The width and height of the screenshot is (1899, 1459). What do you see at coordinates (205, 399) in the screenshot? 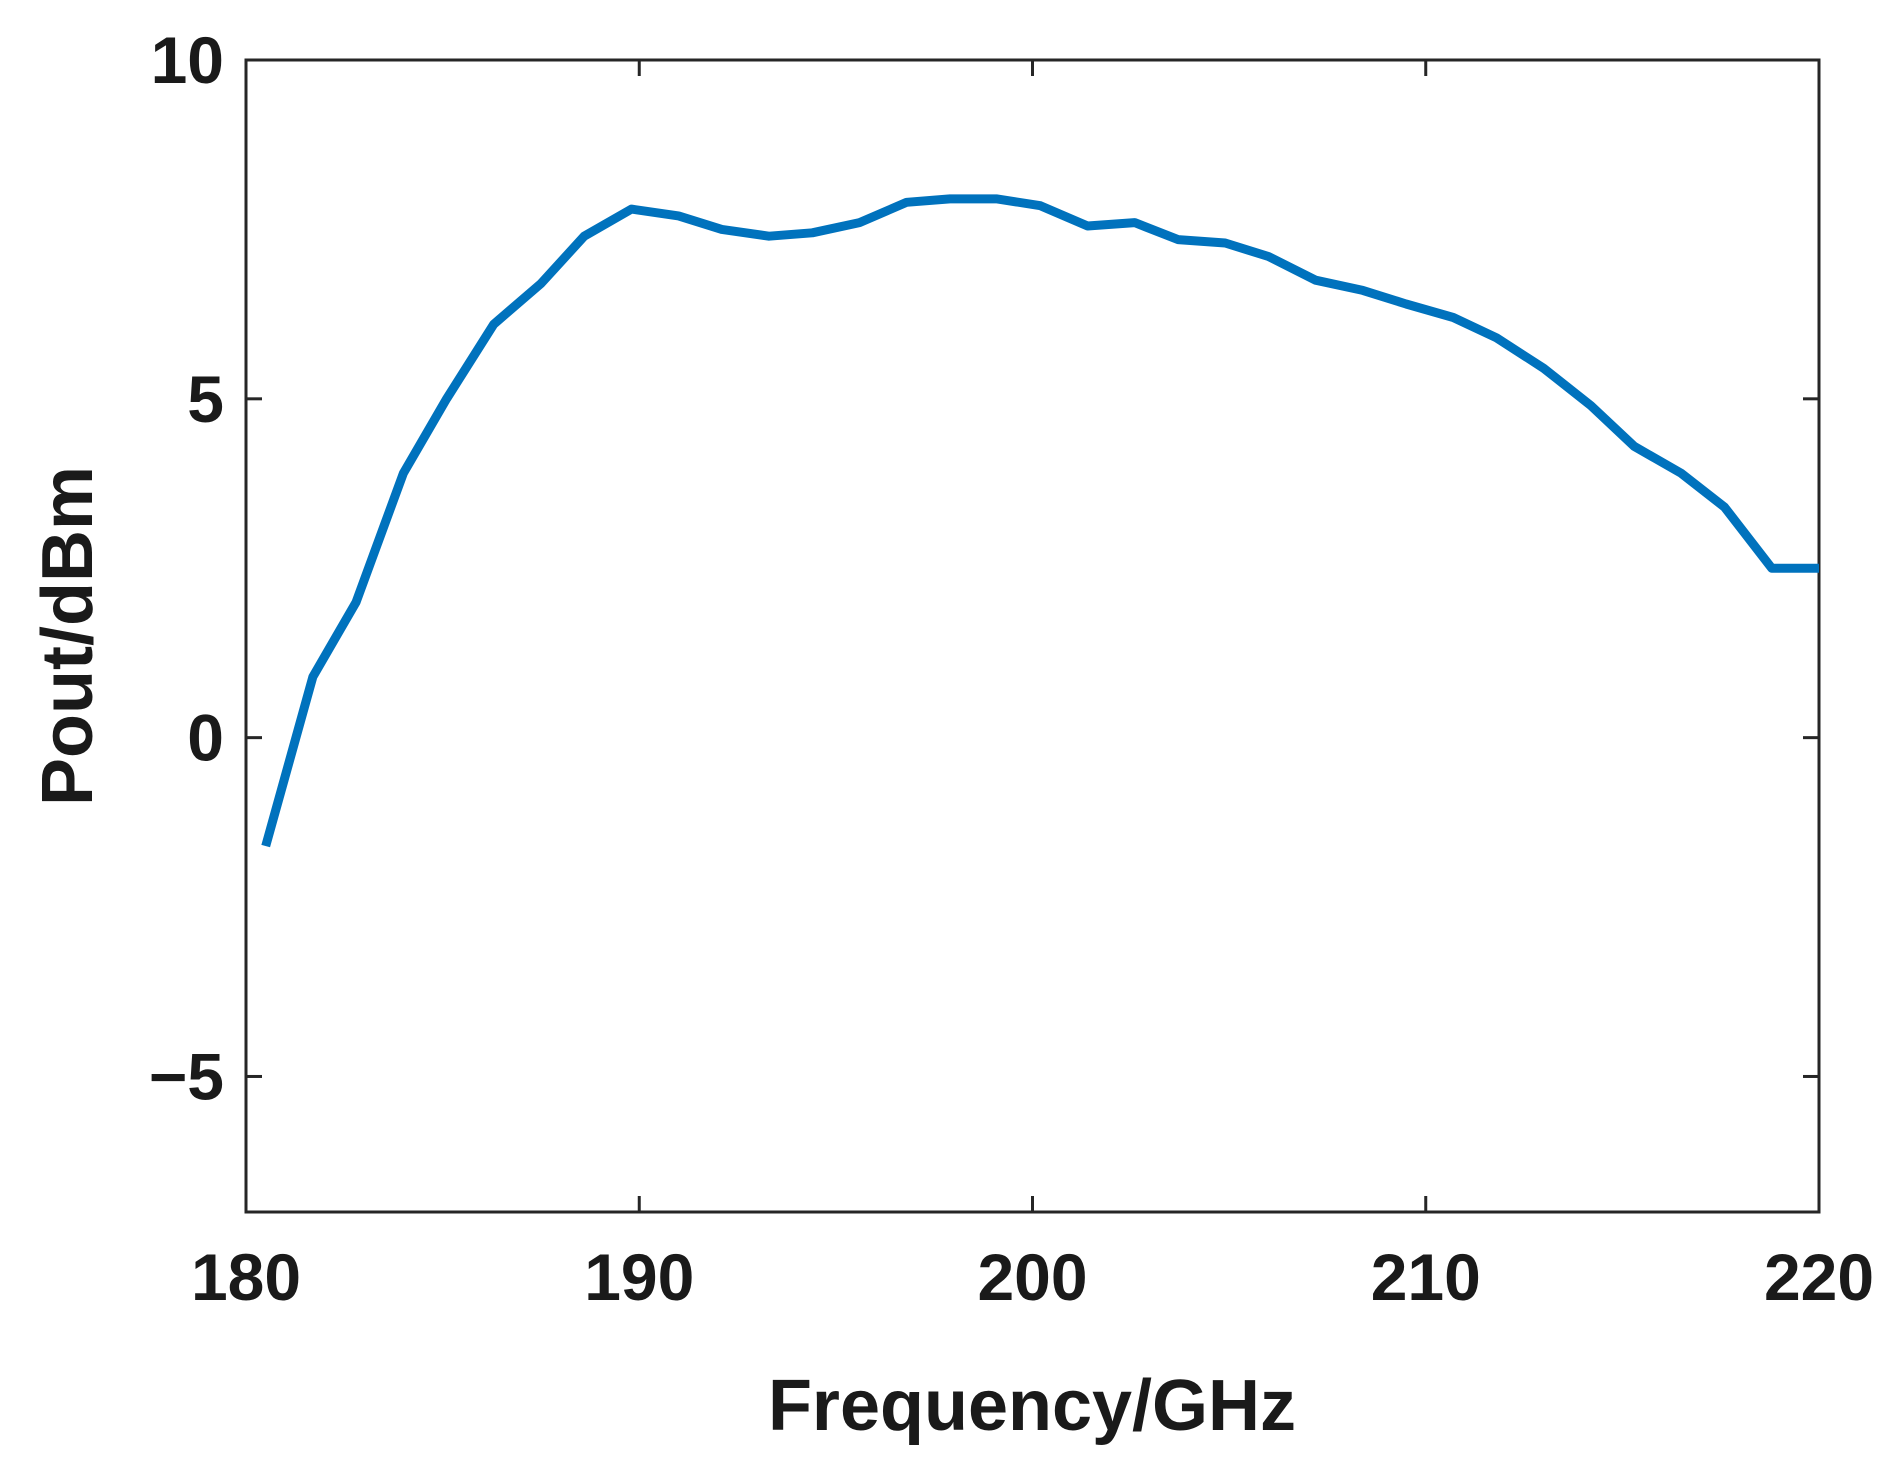
I see `y-tick-label: 5` at bounding box center [205, 399].